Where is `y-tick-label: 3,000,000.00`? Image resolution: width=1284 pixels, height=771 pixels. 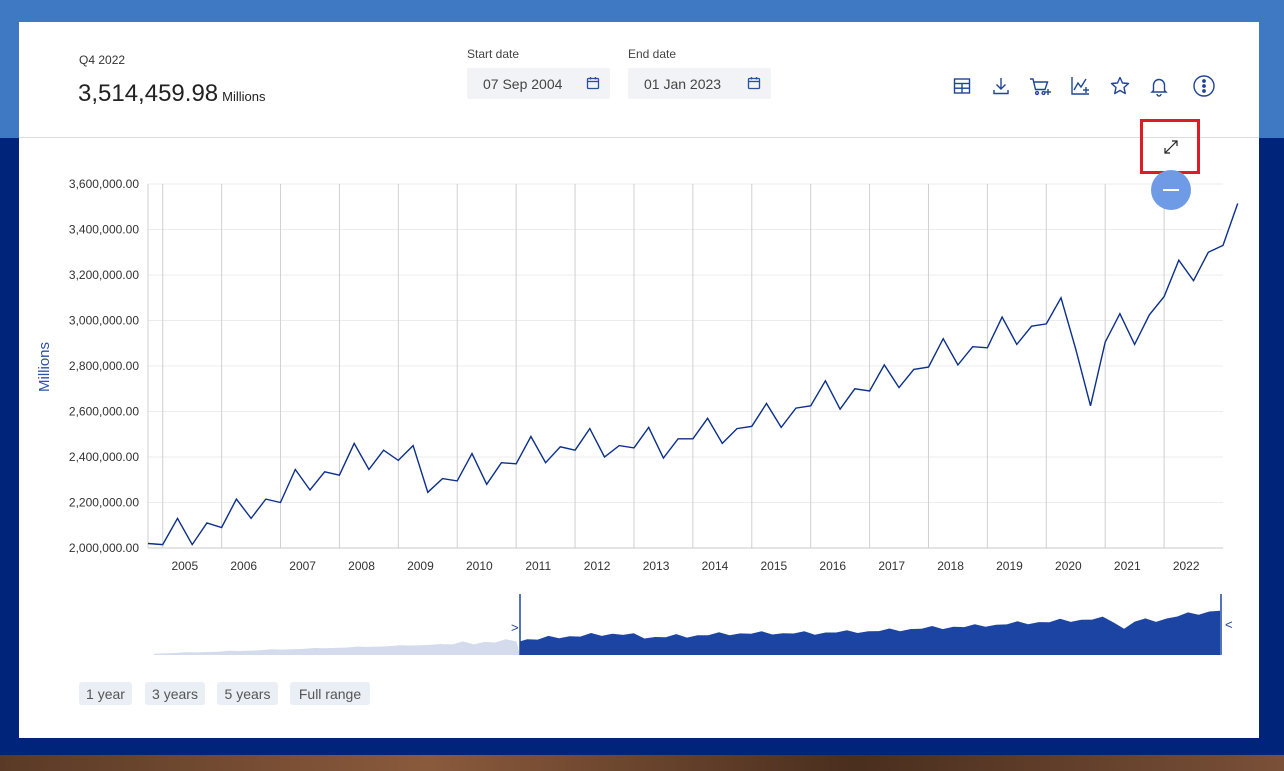
y-tick-label: 3,000,000.00 is located at coordinates (104, 321).